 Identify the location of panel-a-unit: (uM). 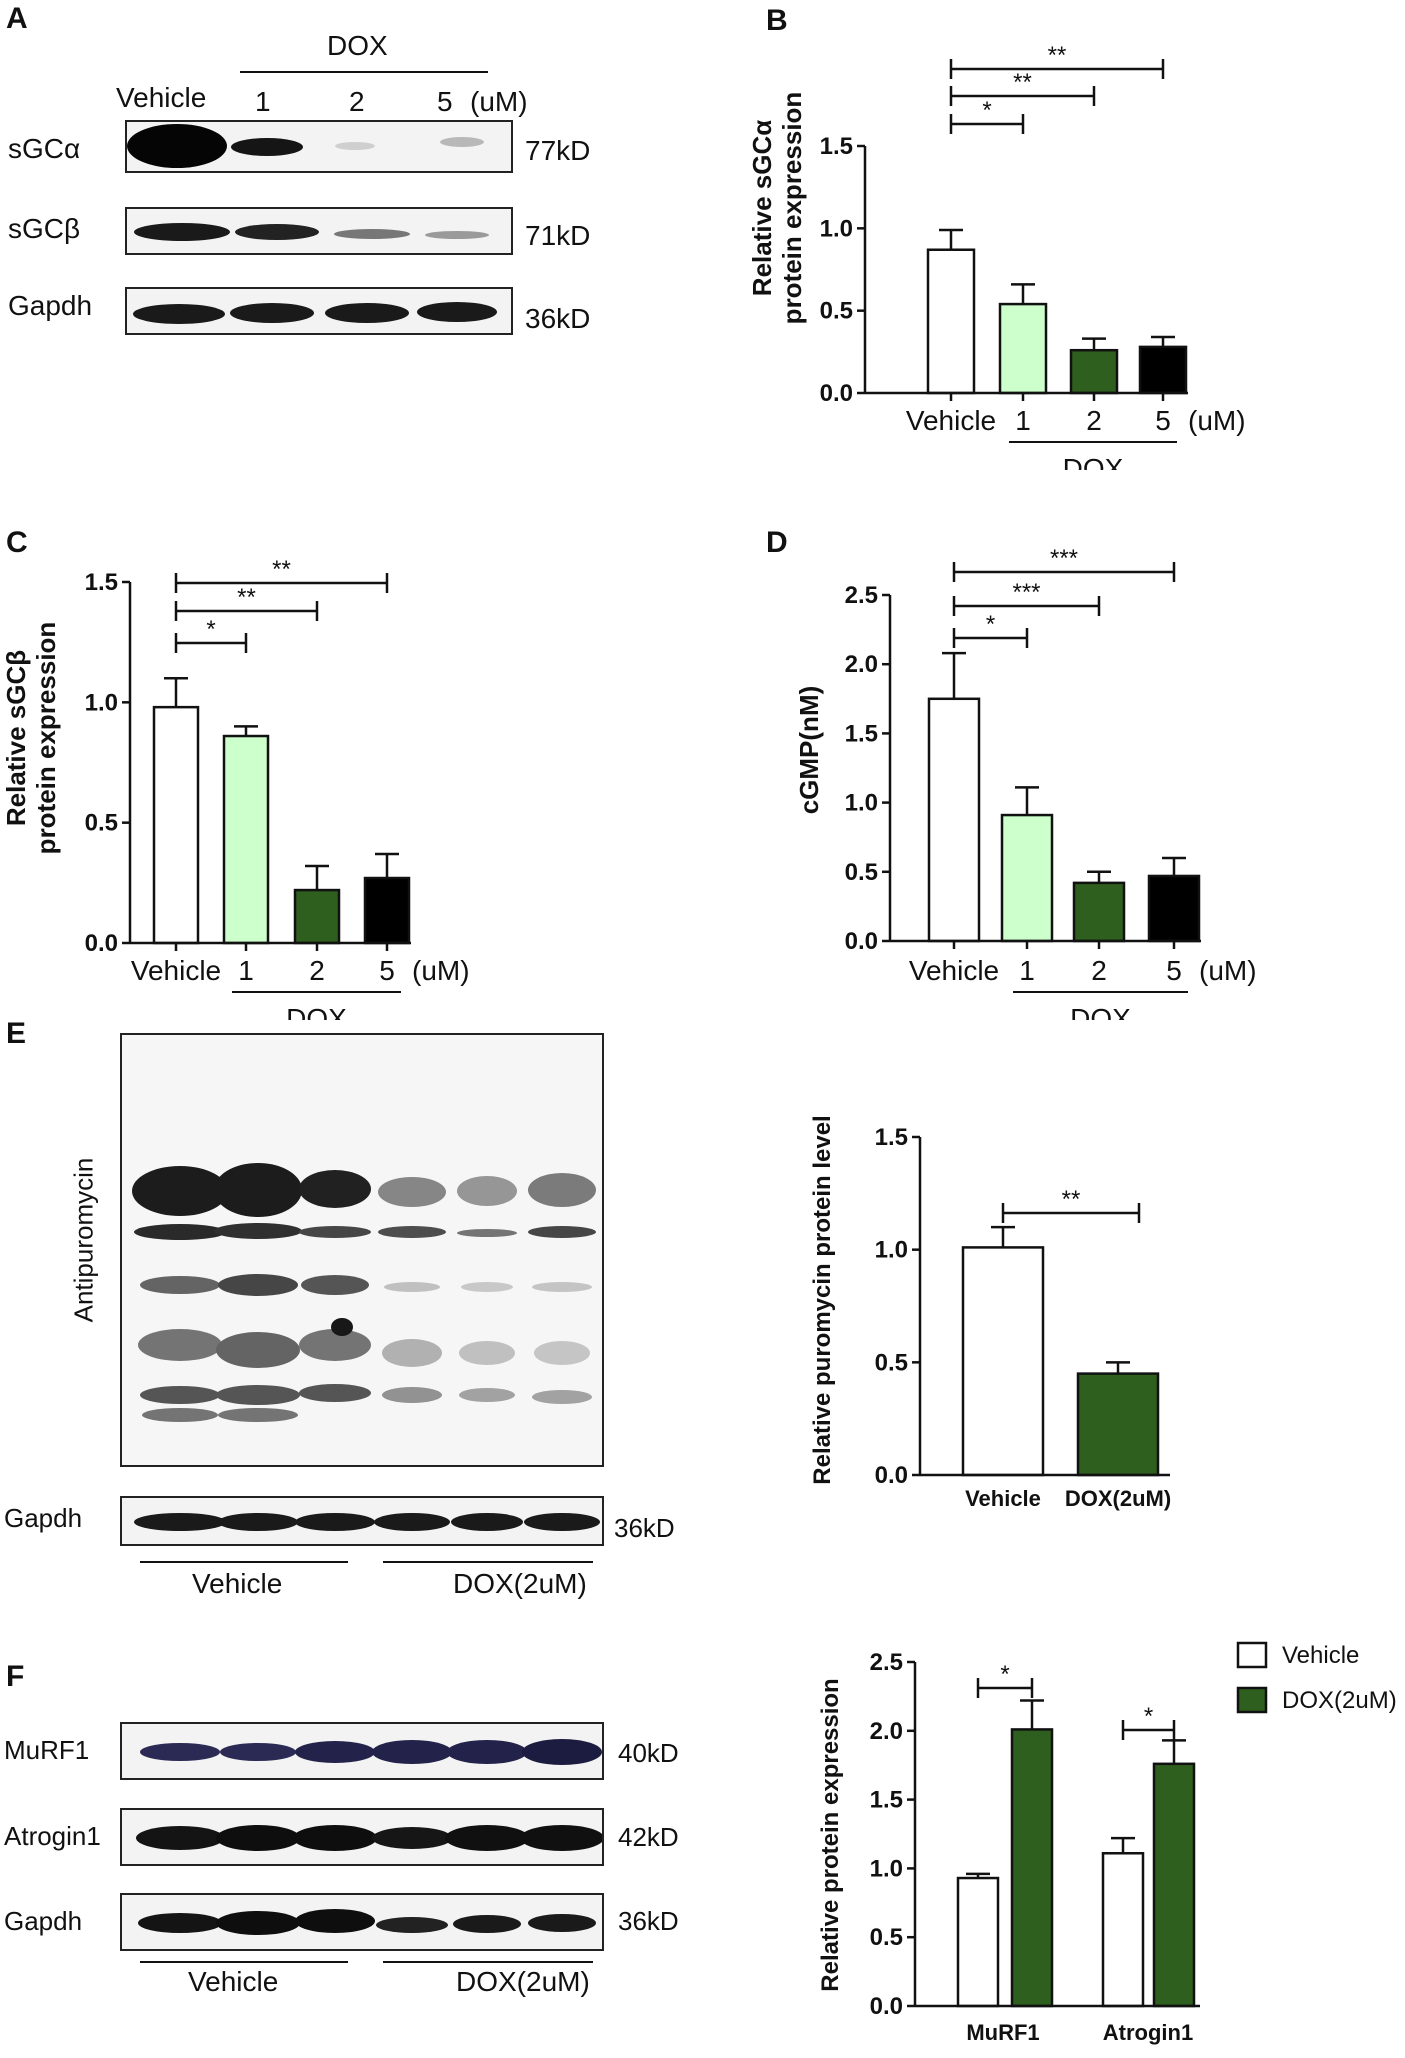
(499, 101).